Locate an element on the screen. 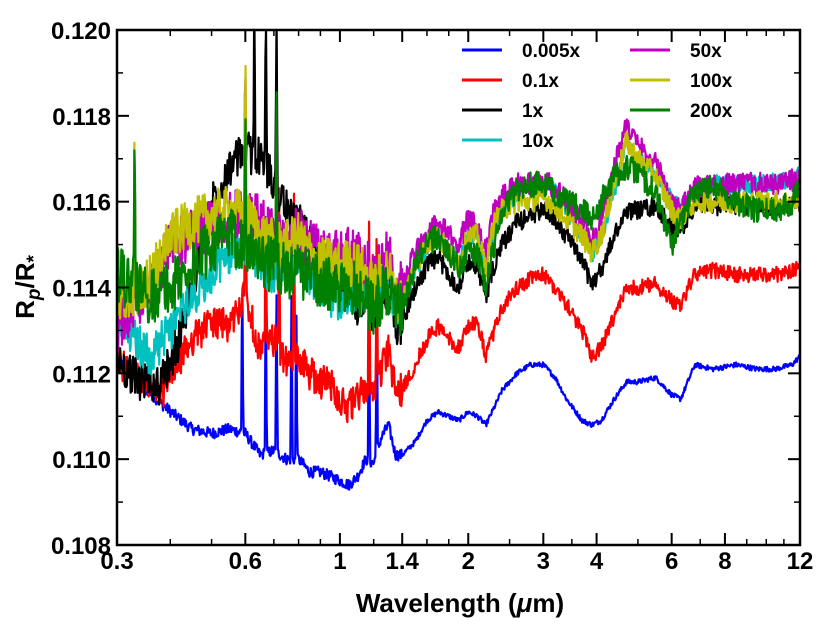 Image resolution: width=830 pixels, height=625 pixels. y-tick-label: 0.116 is located at coordinates (81, 203).